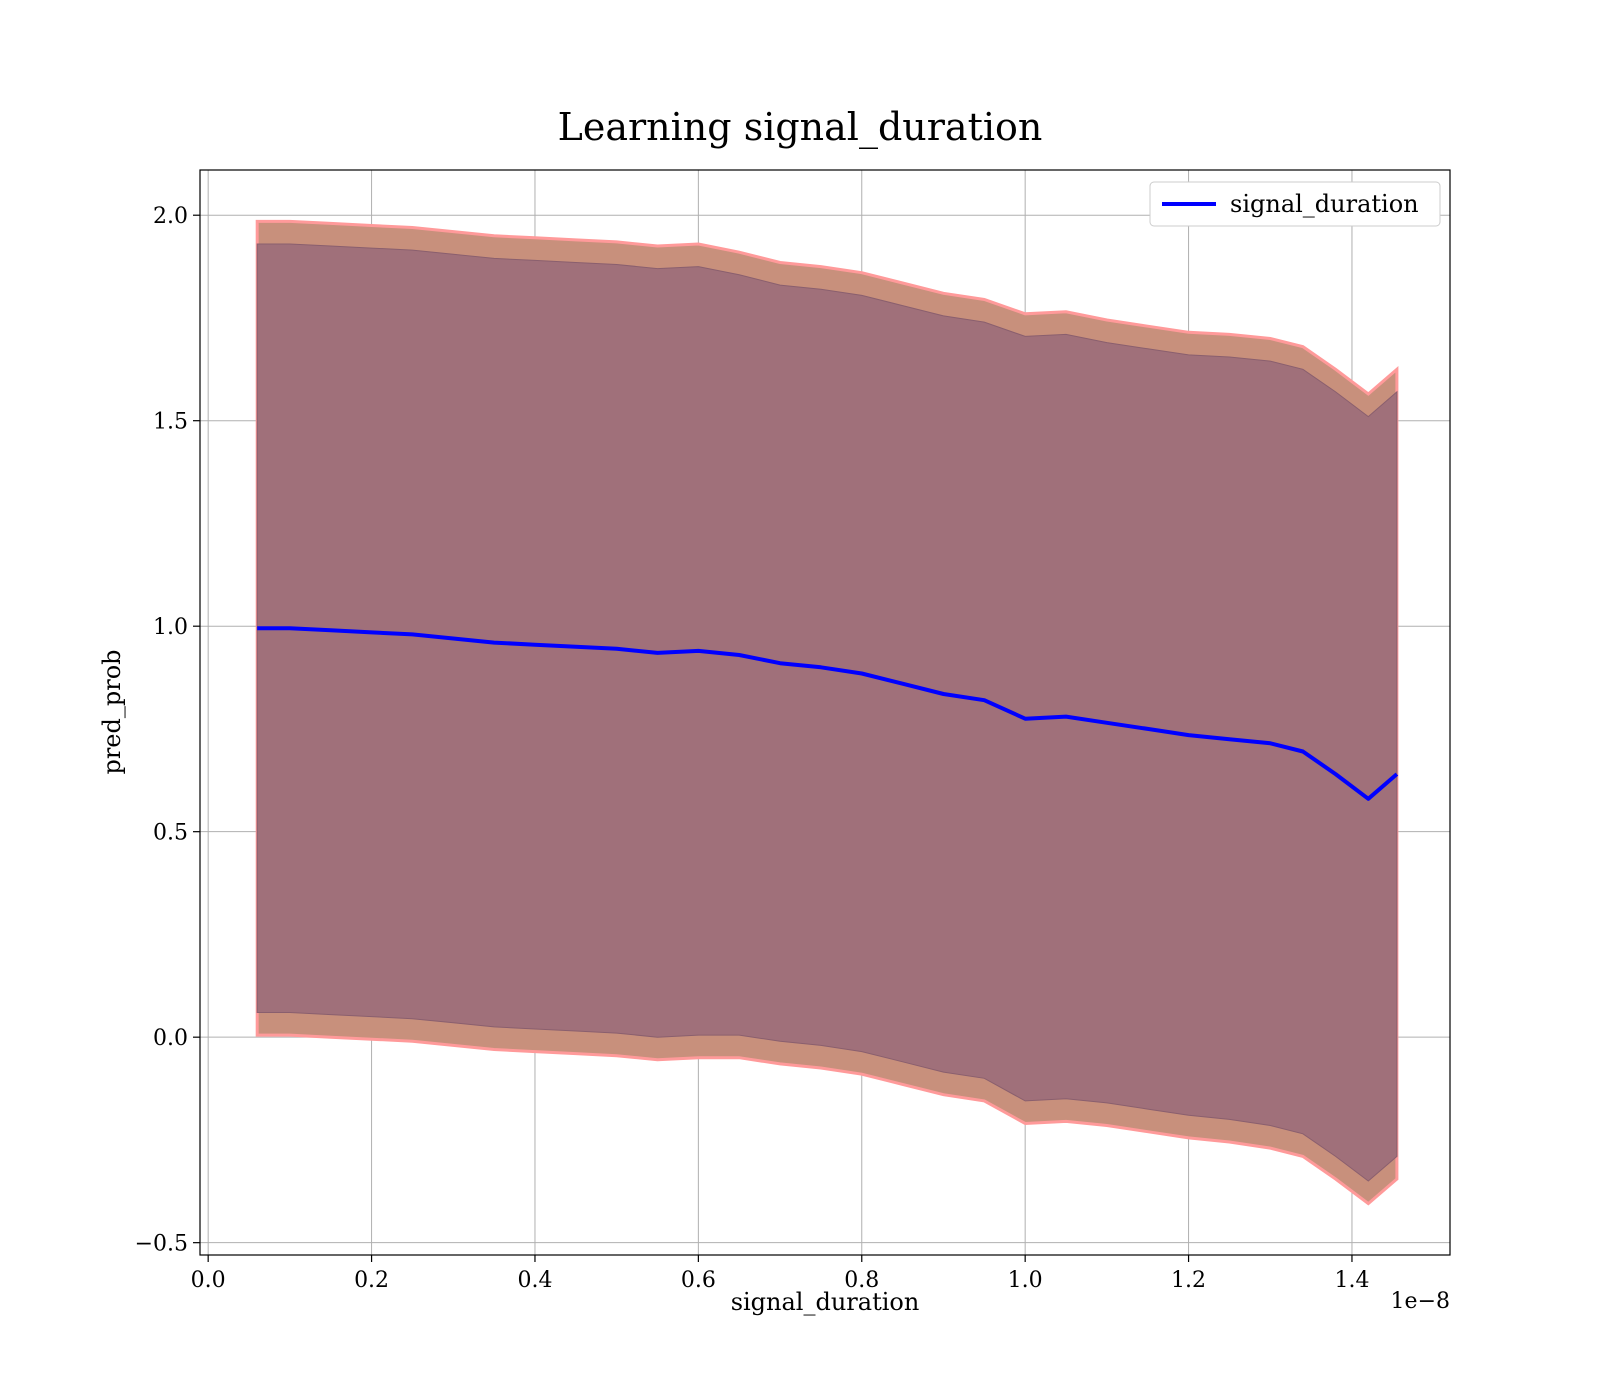 Image resolution: width=1600 pixels, height=1400 pixels. Describe the element at coordinates (1351, 1280) in the screenshot. I see `x-tick-label: 1.4` at that location.